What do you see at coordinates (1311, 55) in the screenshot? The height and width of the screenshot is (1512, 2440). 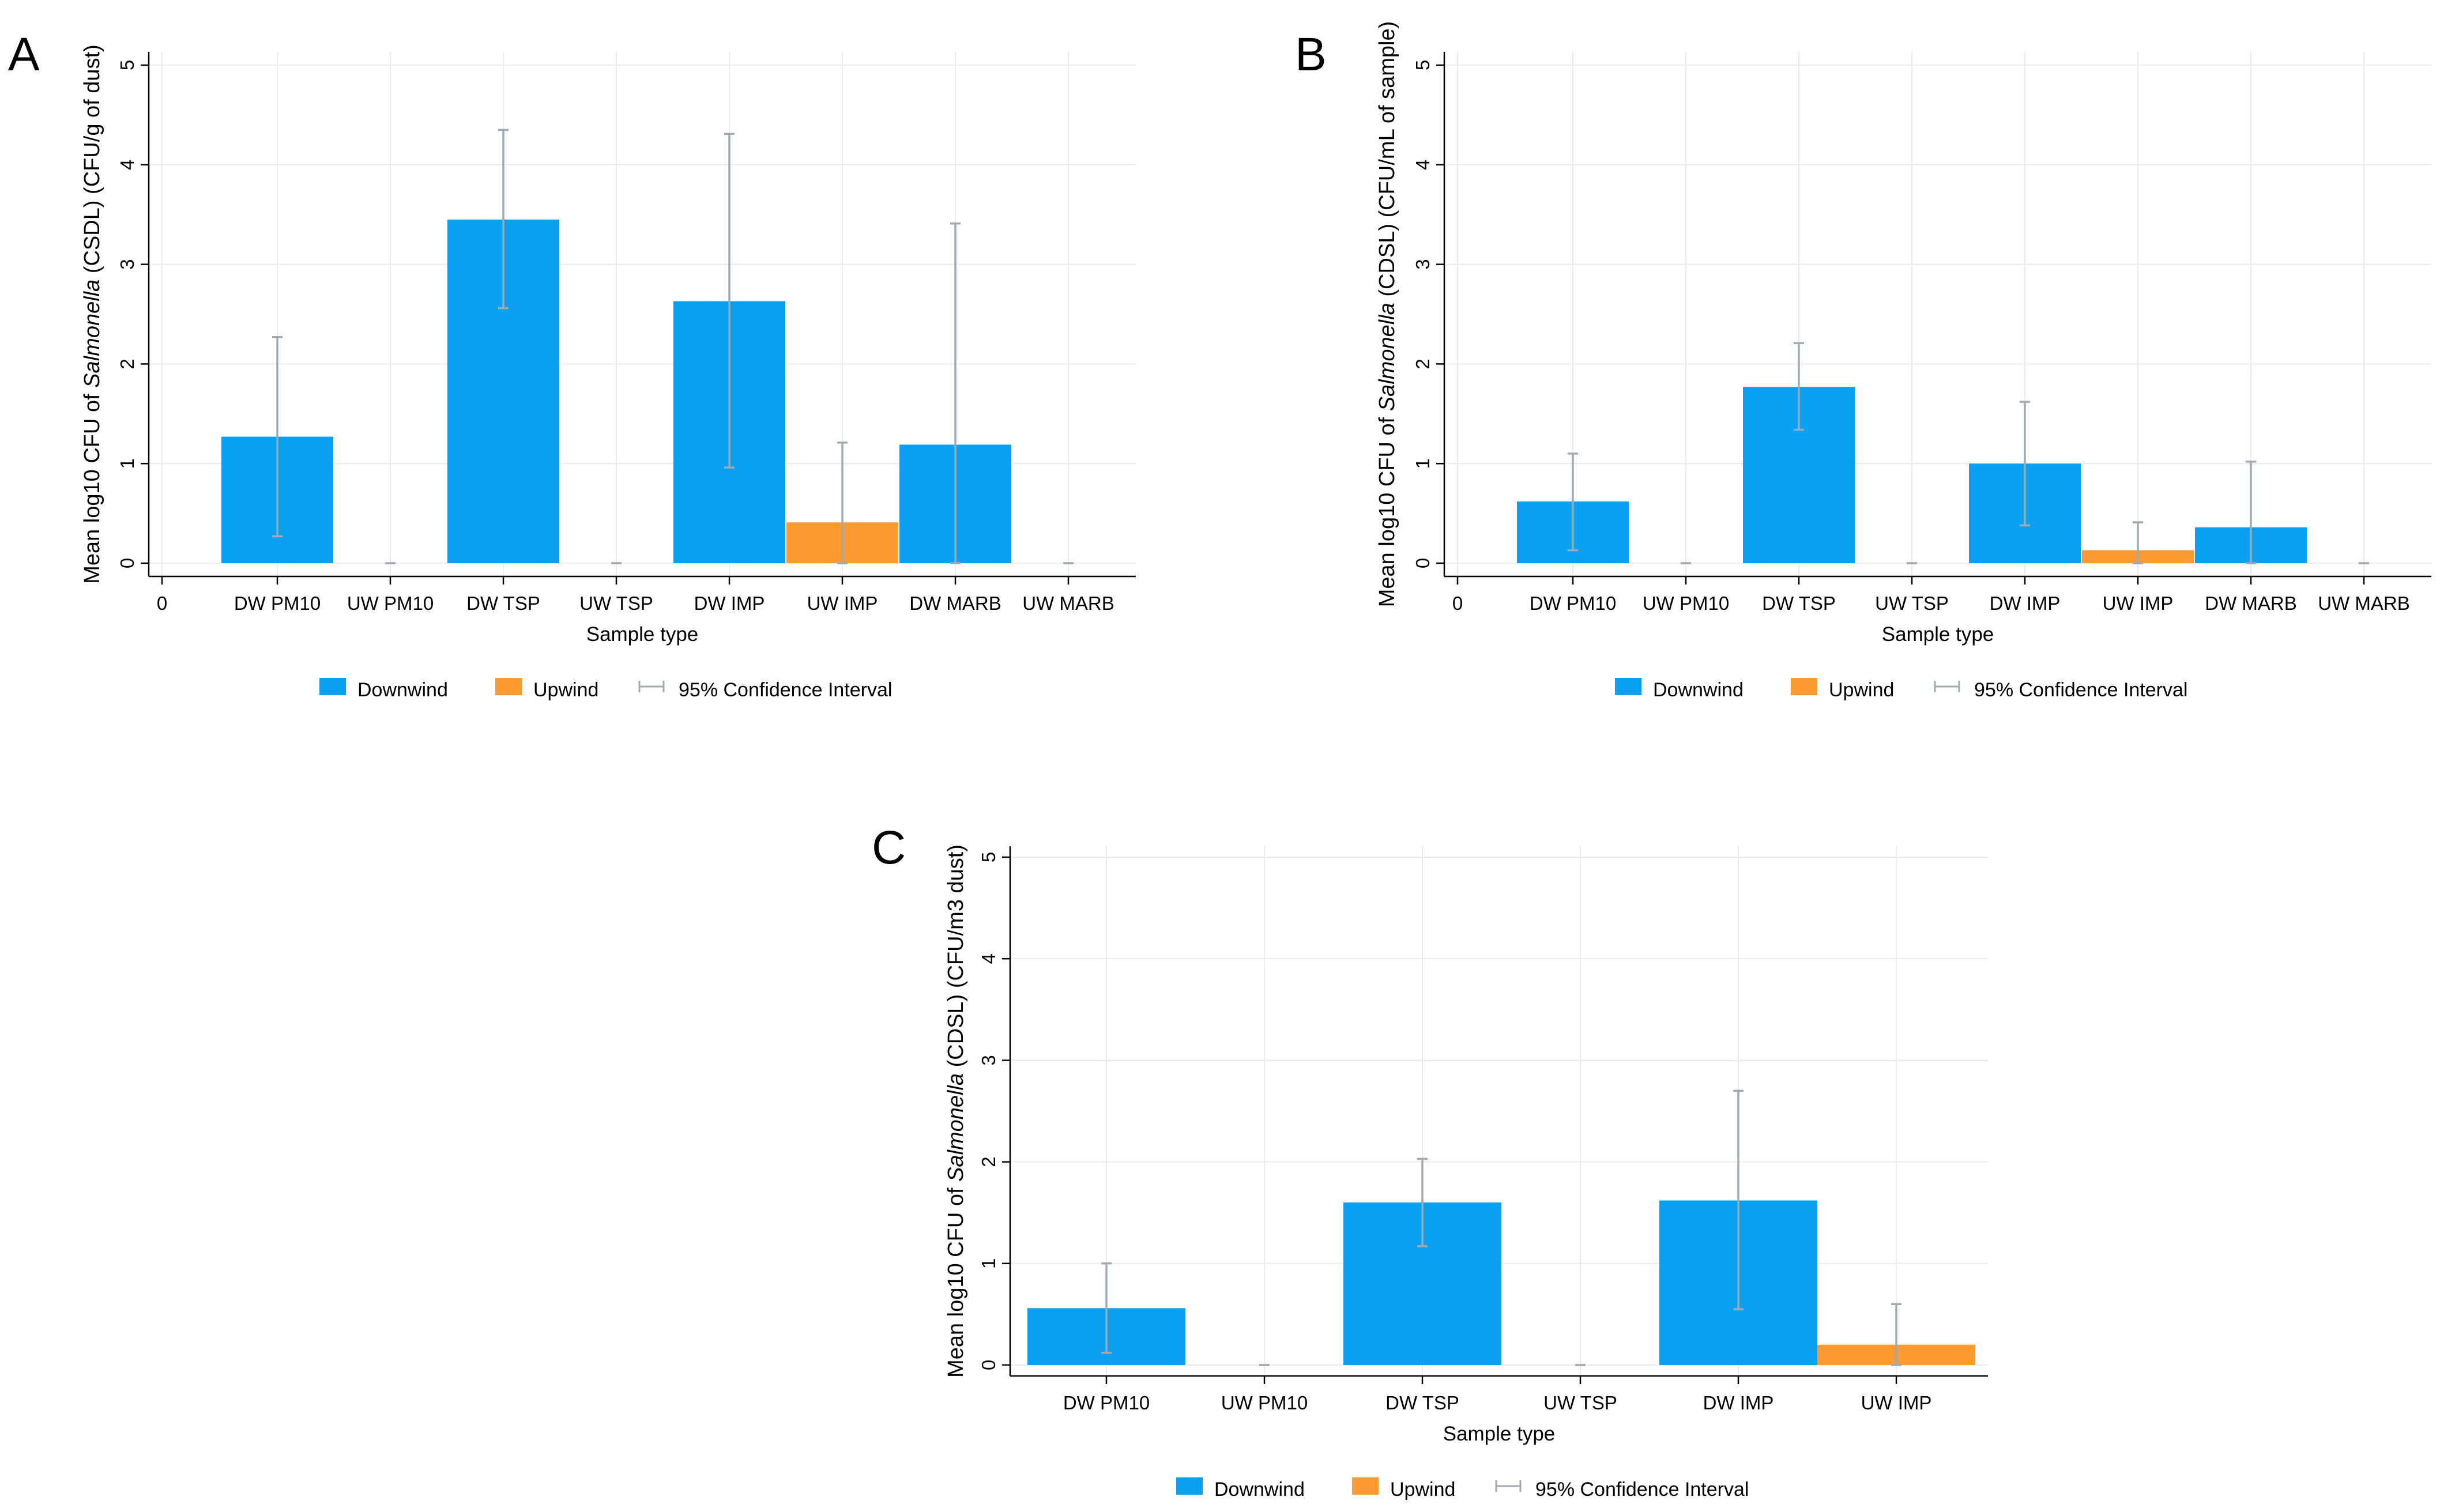 I see `panel-letter: B` at bounding box center [1311, 55].